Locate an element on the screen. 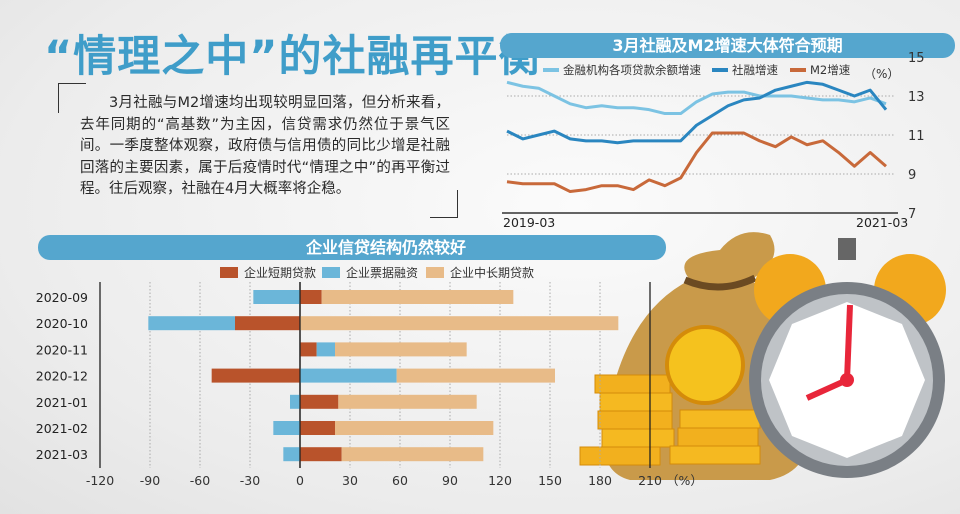 Image resolution: width=960 pixels, height=514 pixels. x-tick-label: 90 is located at coordinates (450, 480).